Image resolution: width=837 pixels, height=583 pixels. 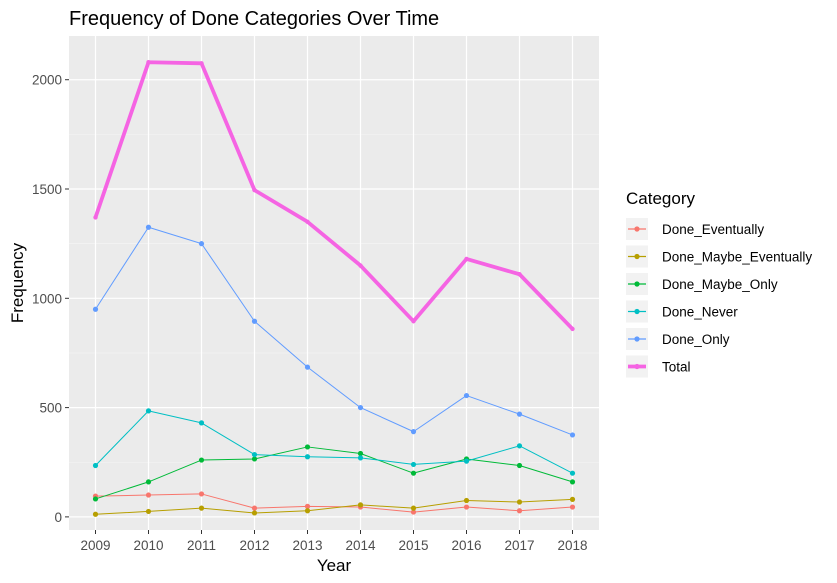 I want to click on series-line-done-maybe-only, so click(x=334, y=473).